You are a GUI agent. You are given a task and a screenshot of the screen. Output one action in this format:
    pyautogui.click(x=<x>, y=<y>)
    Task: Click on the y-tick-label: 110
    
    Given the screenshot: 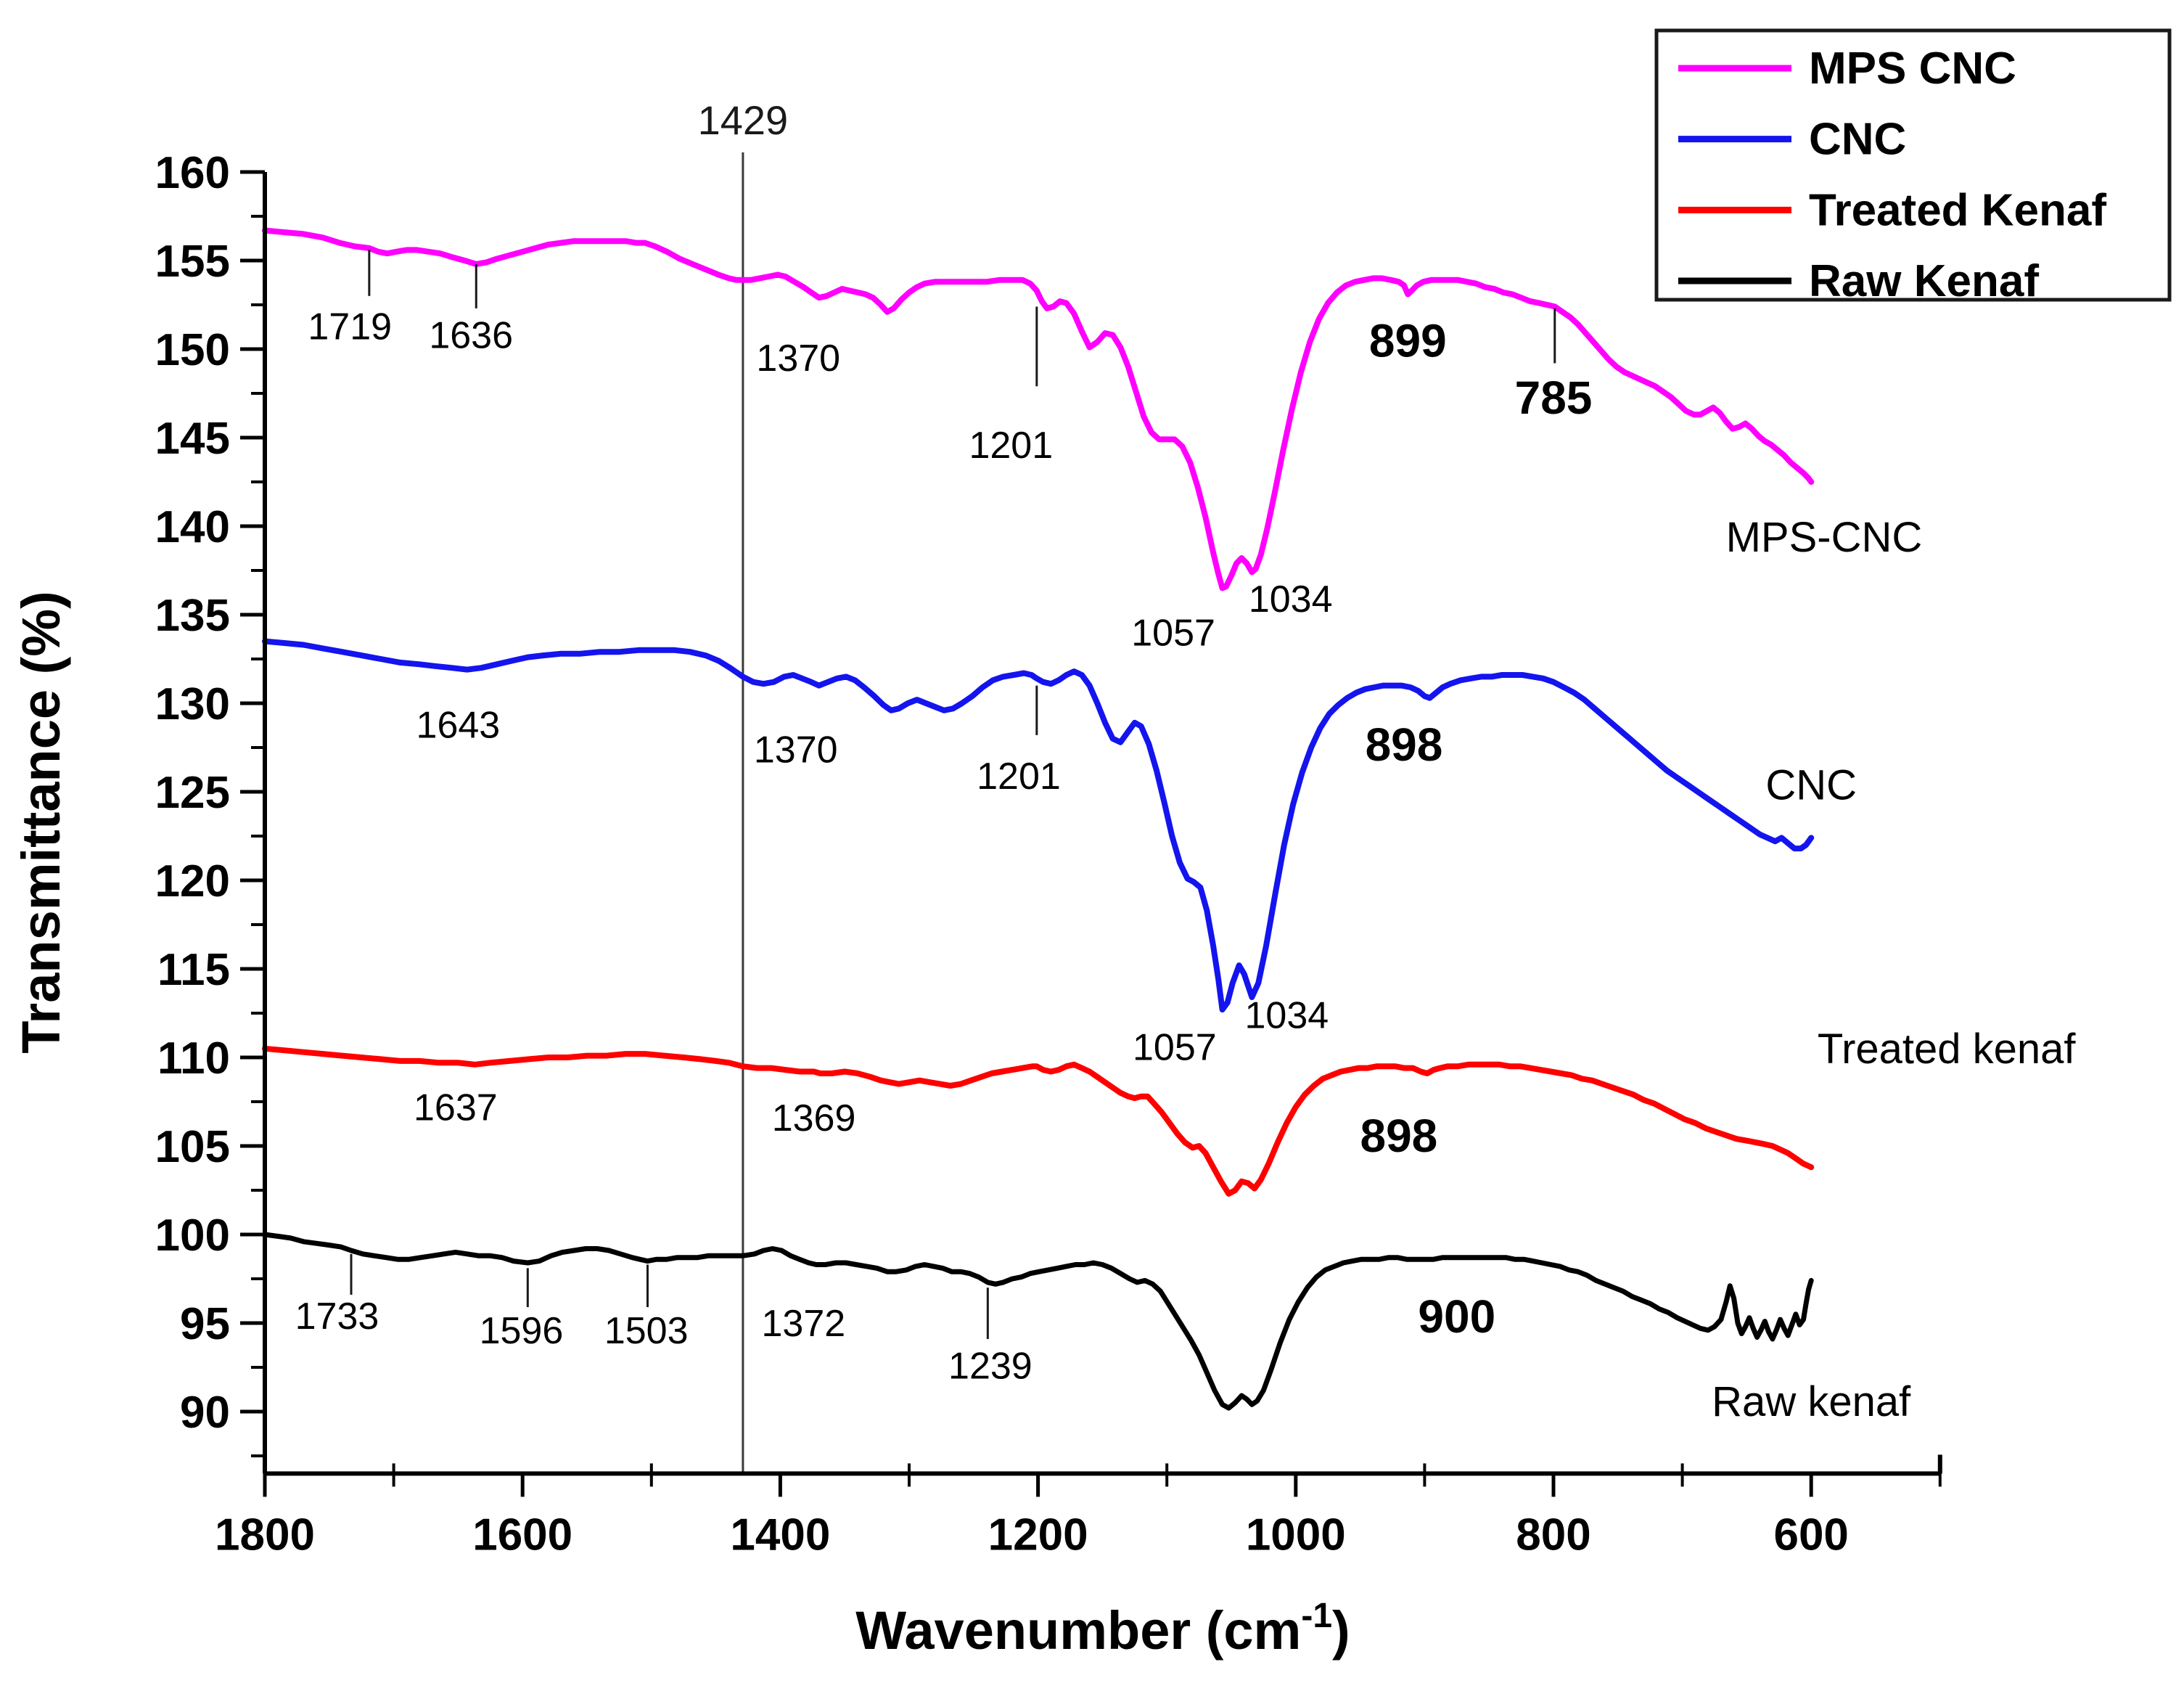 What is the action you would take?
    pyautogui.click(x=194, y=1058)
    